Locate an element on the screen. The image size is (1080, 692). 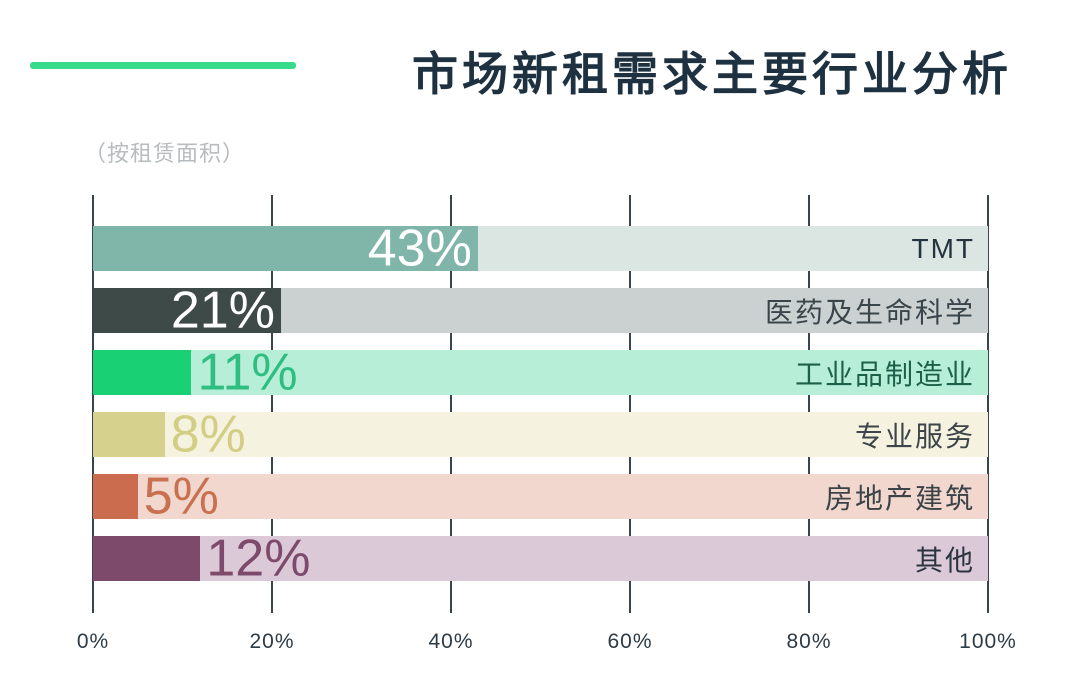
chart-subtitle: （按租赁面积） is located at coordinates (165, 153).